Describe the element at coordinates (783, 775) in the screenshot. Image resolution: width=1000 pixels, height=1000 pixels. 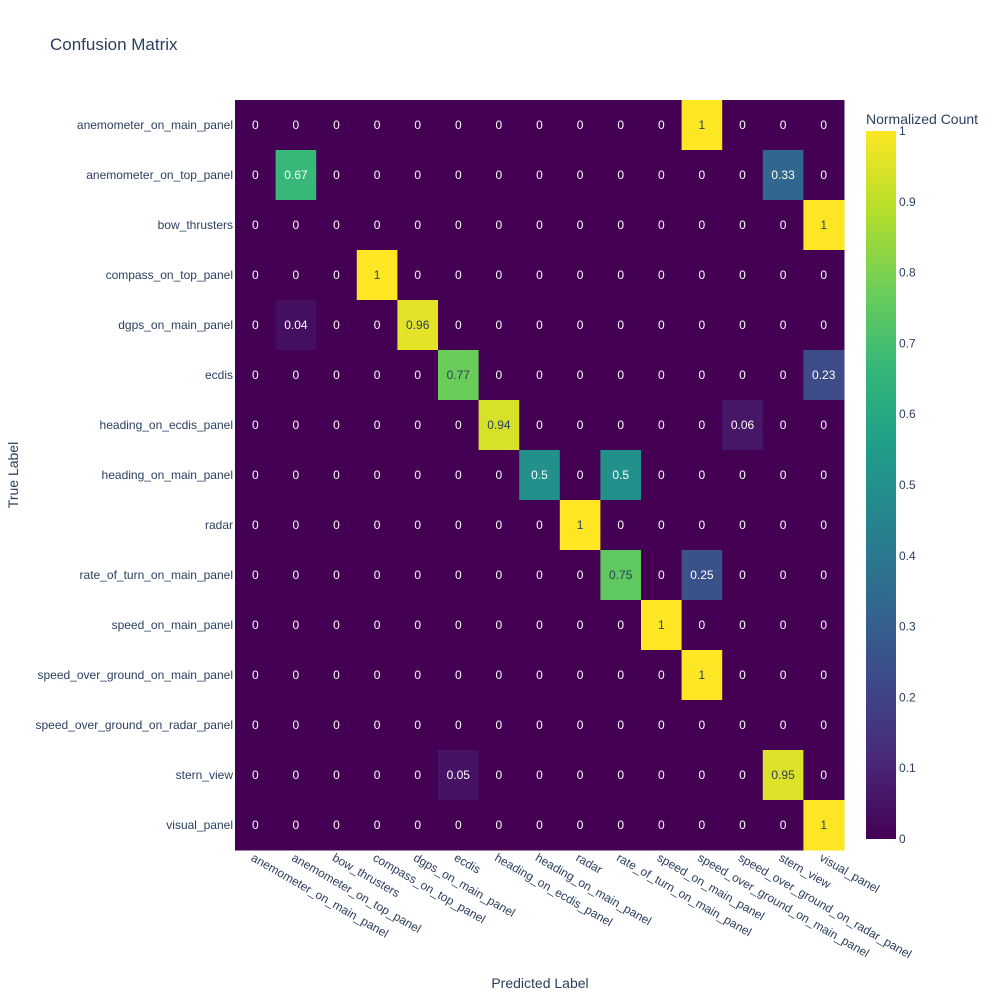
I see `cell-value-label: 0.95` at that location.